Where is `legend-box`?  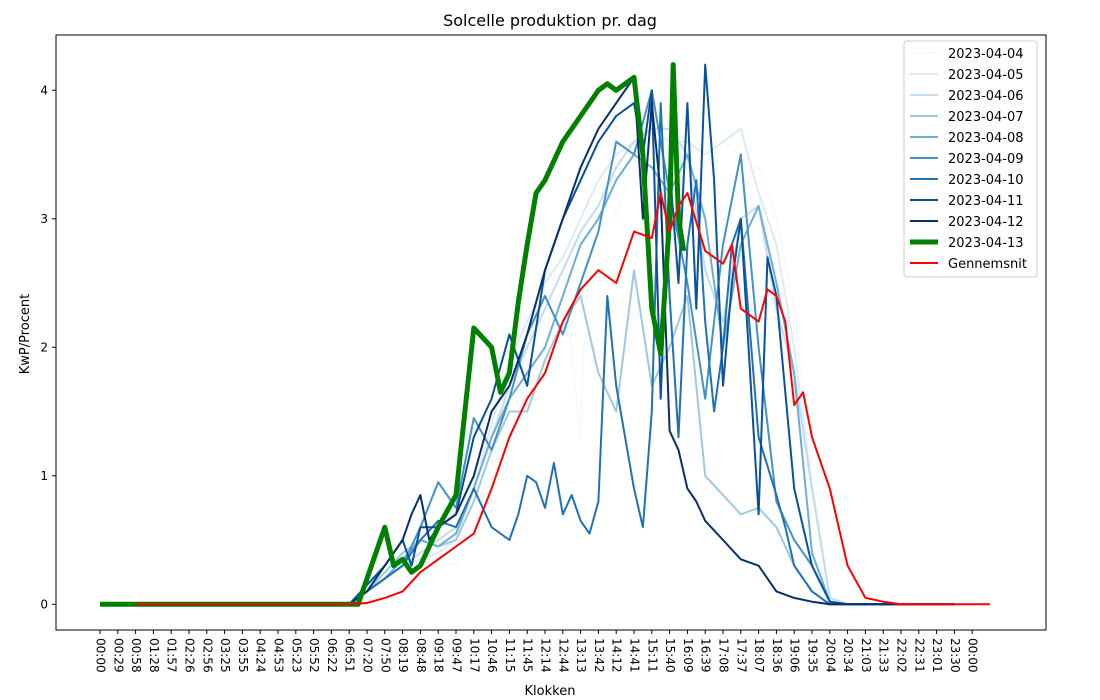 legend-box is located at coordinates (970, 159).